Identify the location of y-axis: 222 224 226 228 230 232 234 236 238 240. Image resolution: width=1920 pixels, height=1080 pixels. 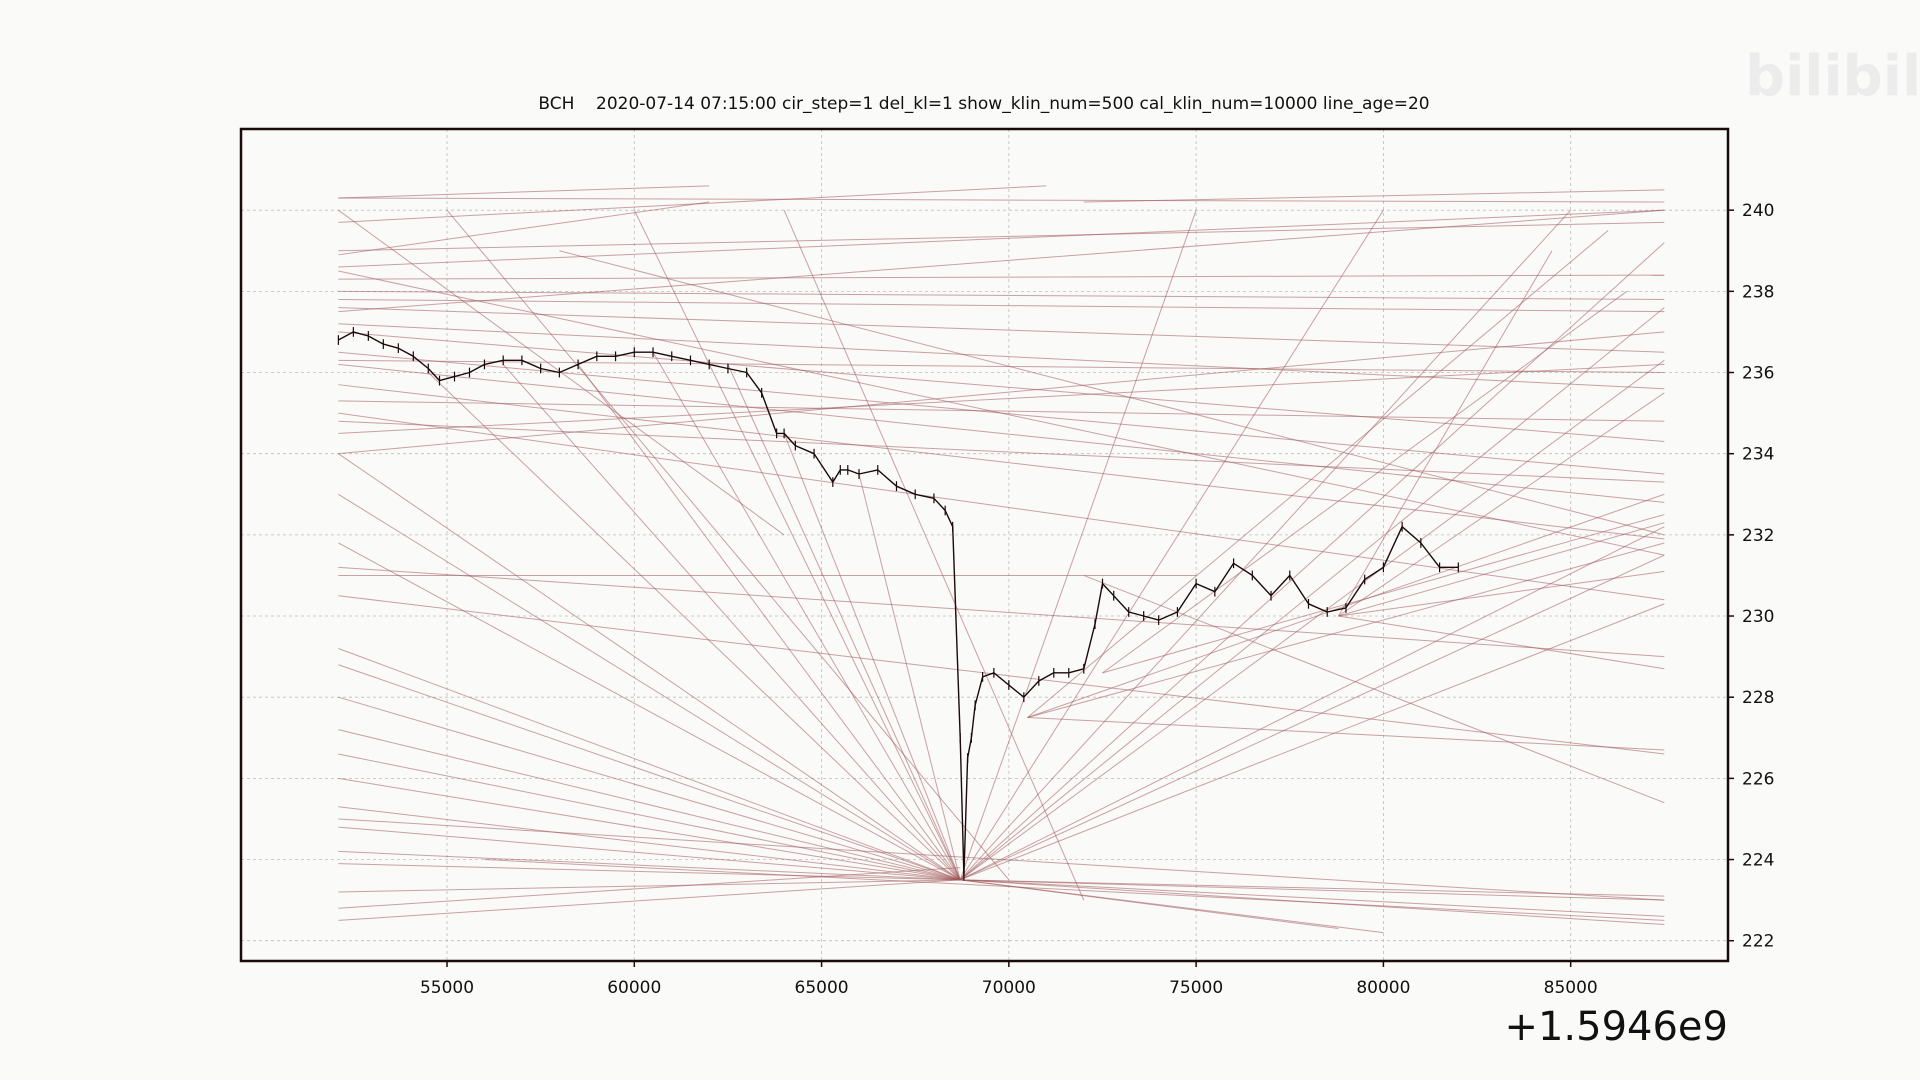
(1751, 576).